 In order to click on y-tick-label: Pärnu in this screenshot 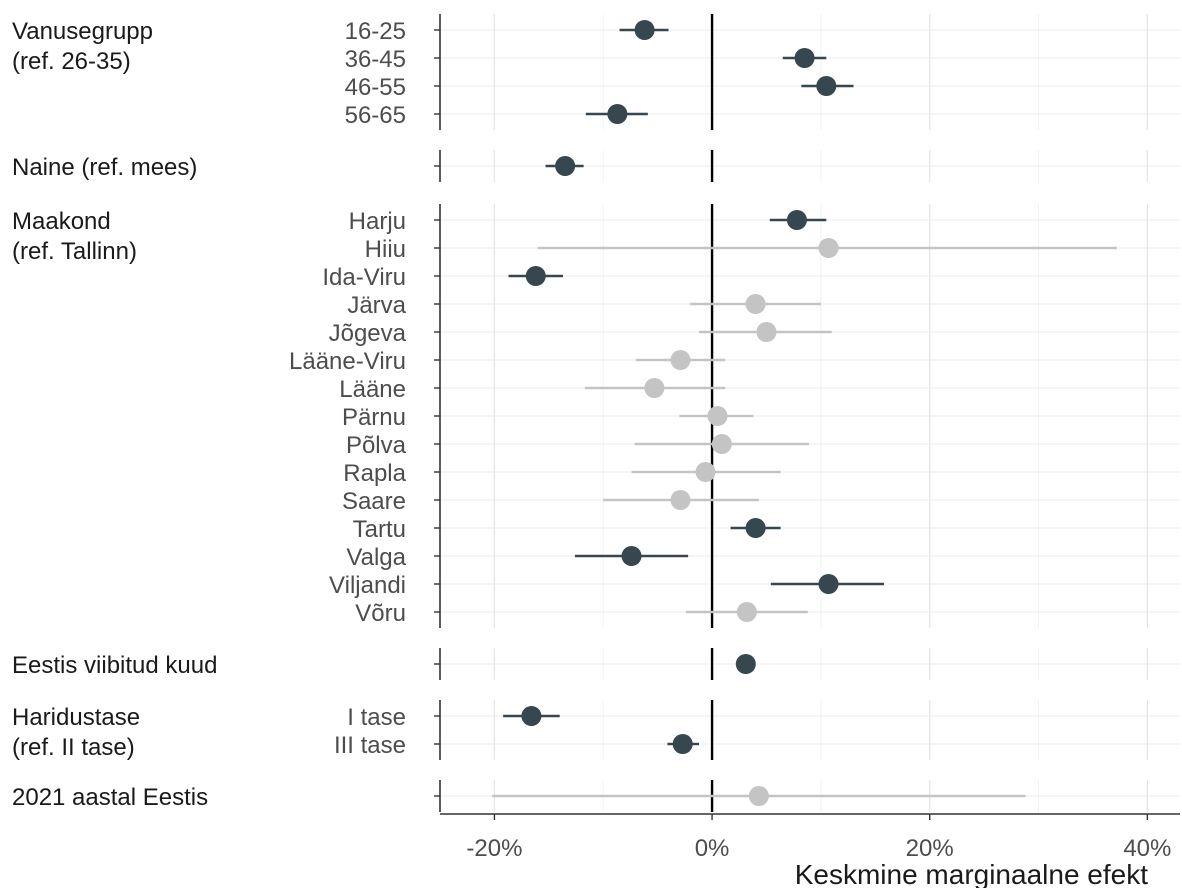, I will do `click(374, 417)`.